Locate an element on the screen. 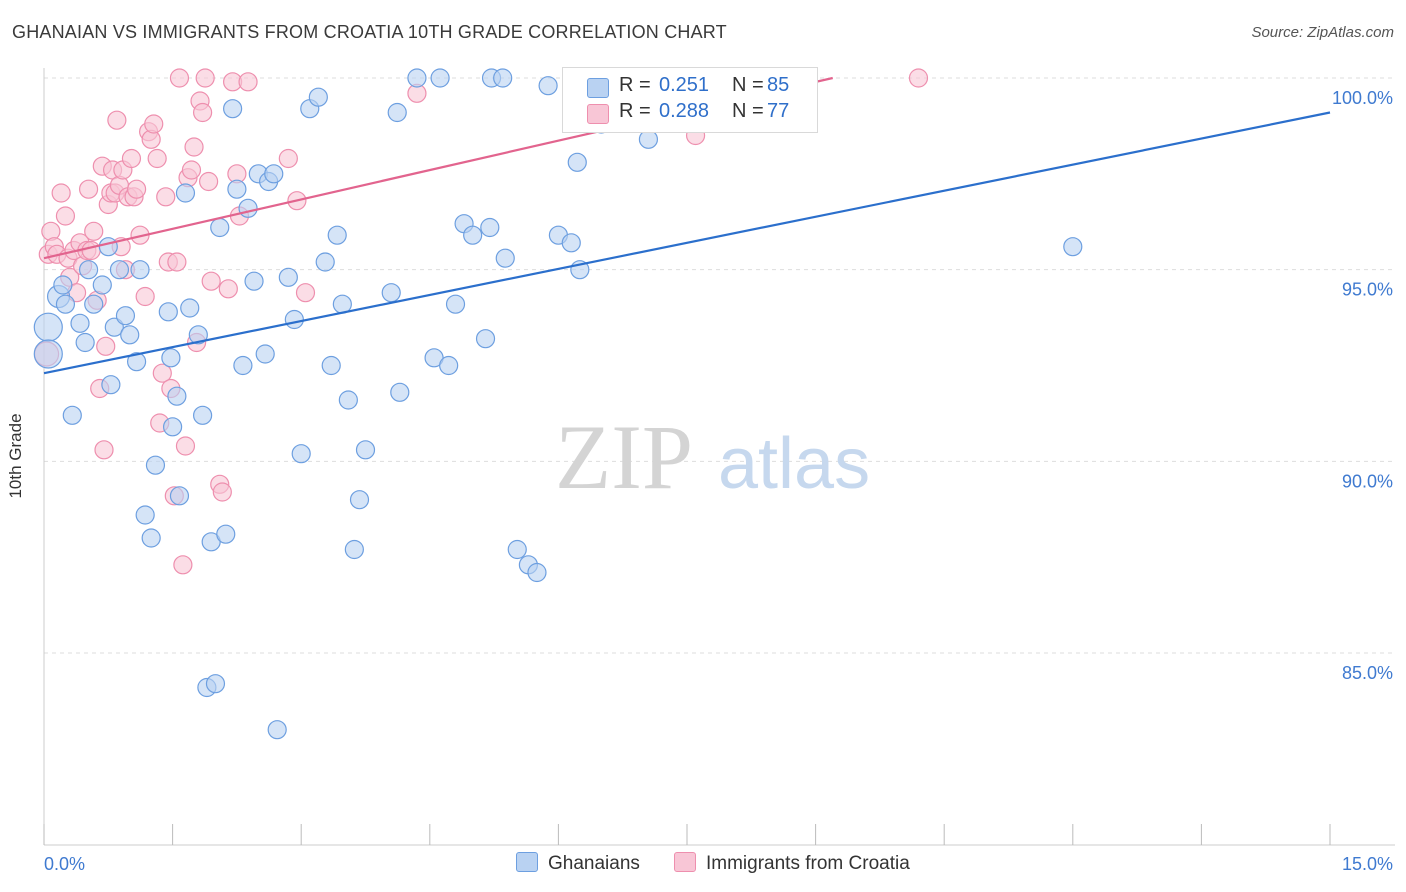 The width and height of the screenshot is (1406, 892). legend-n-value: 77 is located at coordinates (778, 111).